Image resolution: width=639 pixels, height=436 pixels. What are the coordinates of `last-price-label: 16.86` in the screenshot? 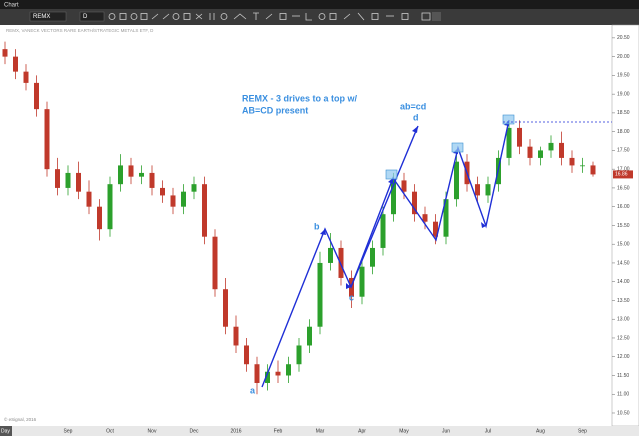 It's located at (621, 175).